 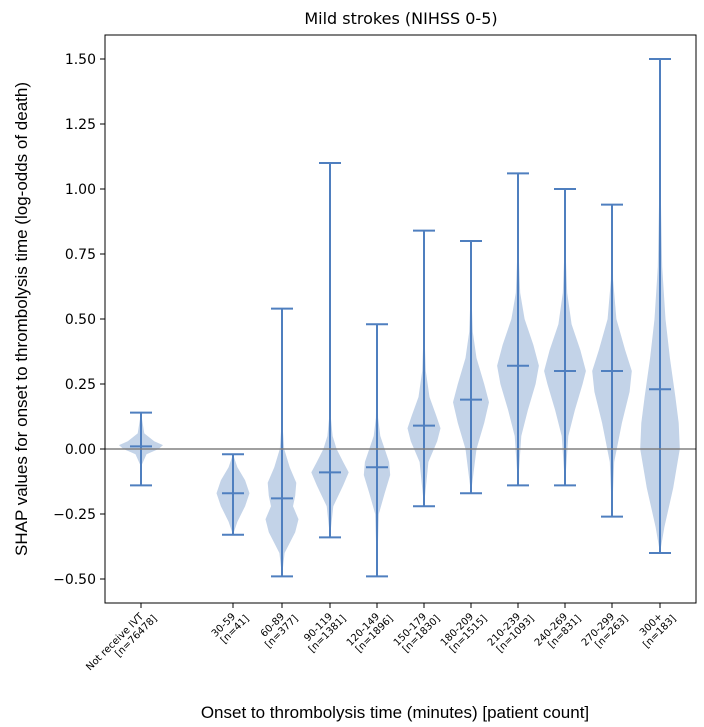 I want to click on y-tick-label: 0.75, so click(x=80, y=255).